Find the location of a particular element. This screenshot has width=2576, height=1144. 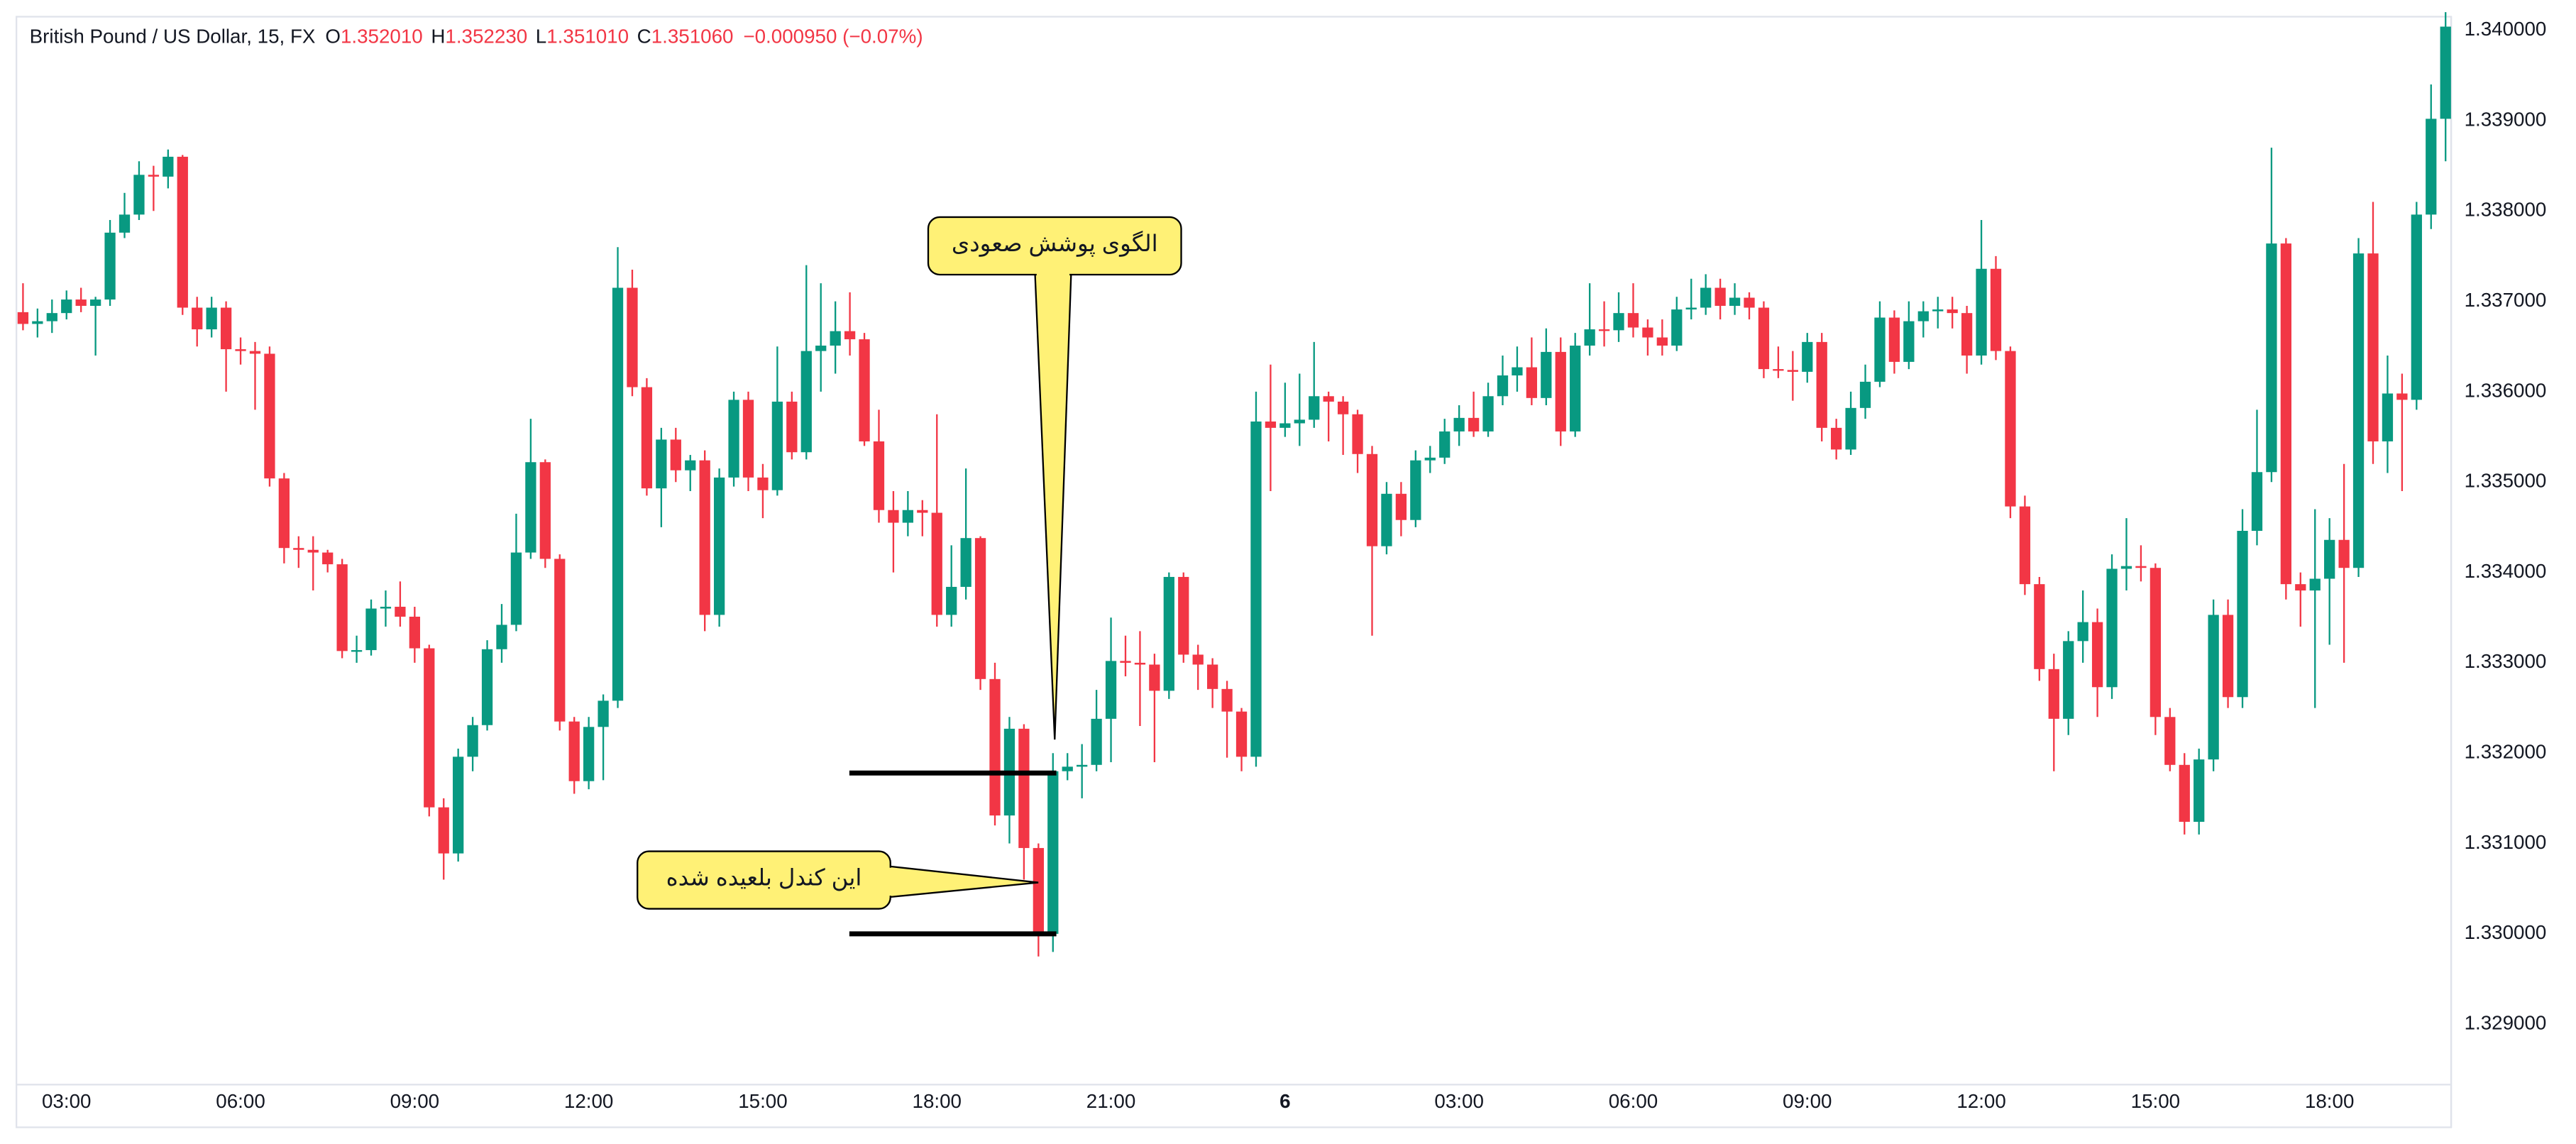

y-tick-label: 1.332000 is located at coordinates (2506, 752).